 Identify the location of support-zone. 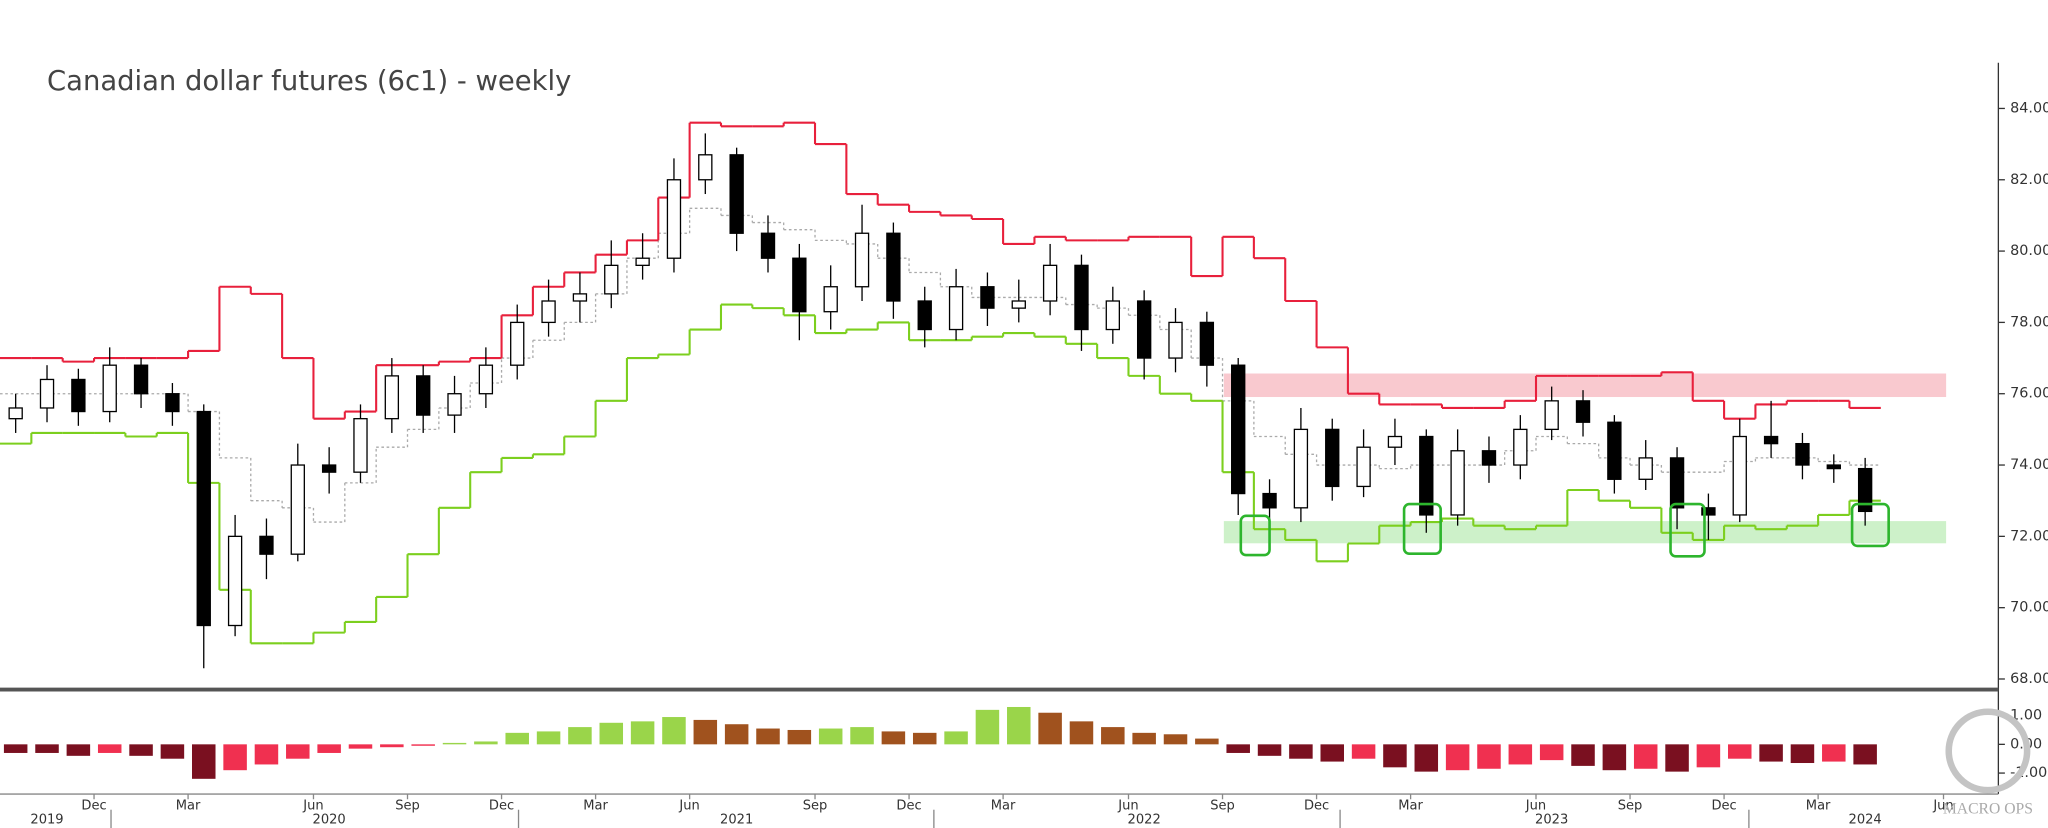
(1585, 532).